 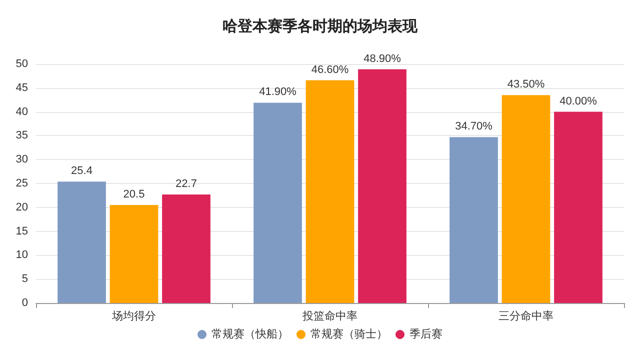 I want to click on x-tick-label: 投篮命中率, so click(x=330, y=316).